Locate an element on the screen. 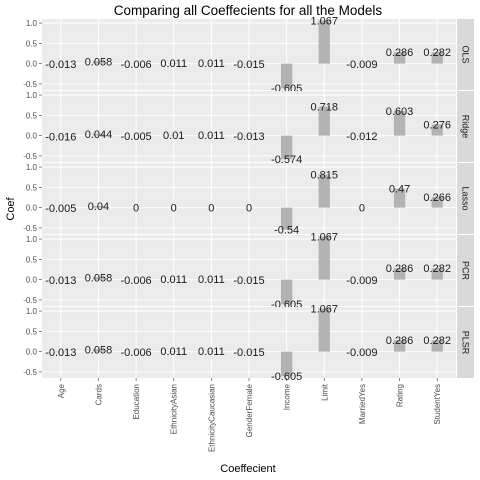  bar-ridge-genderfemale is located at coordinates (249, 136).